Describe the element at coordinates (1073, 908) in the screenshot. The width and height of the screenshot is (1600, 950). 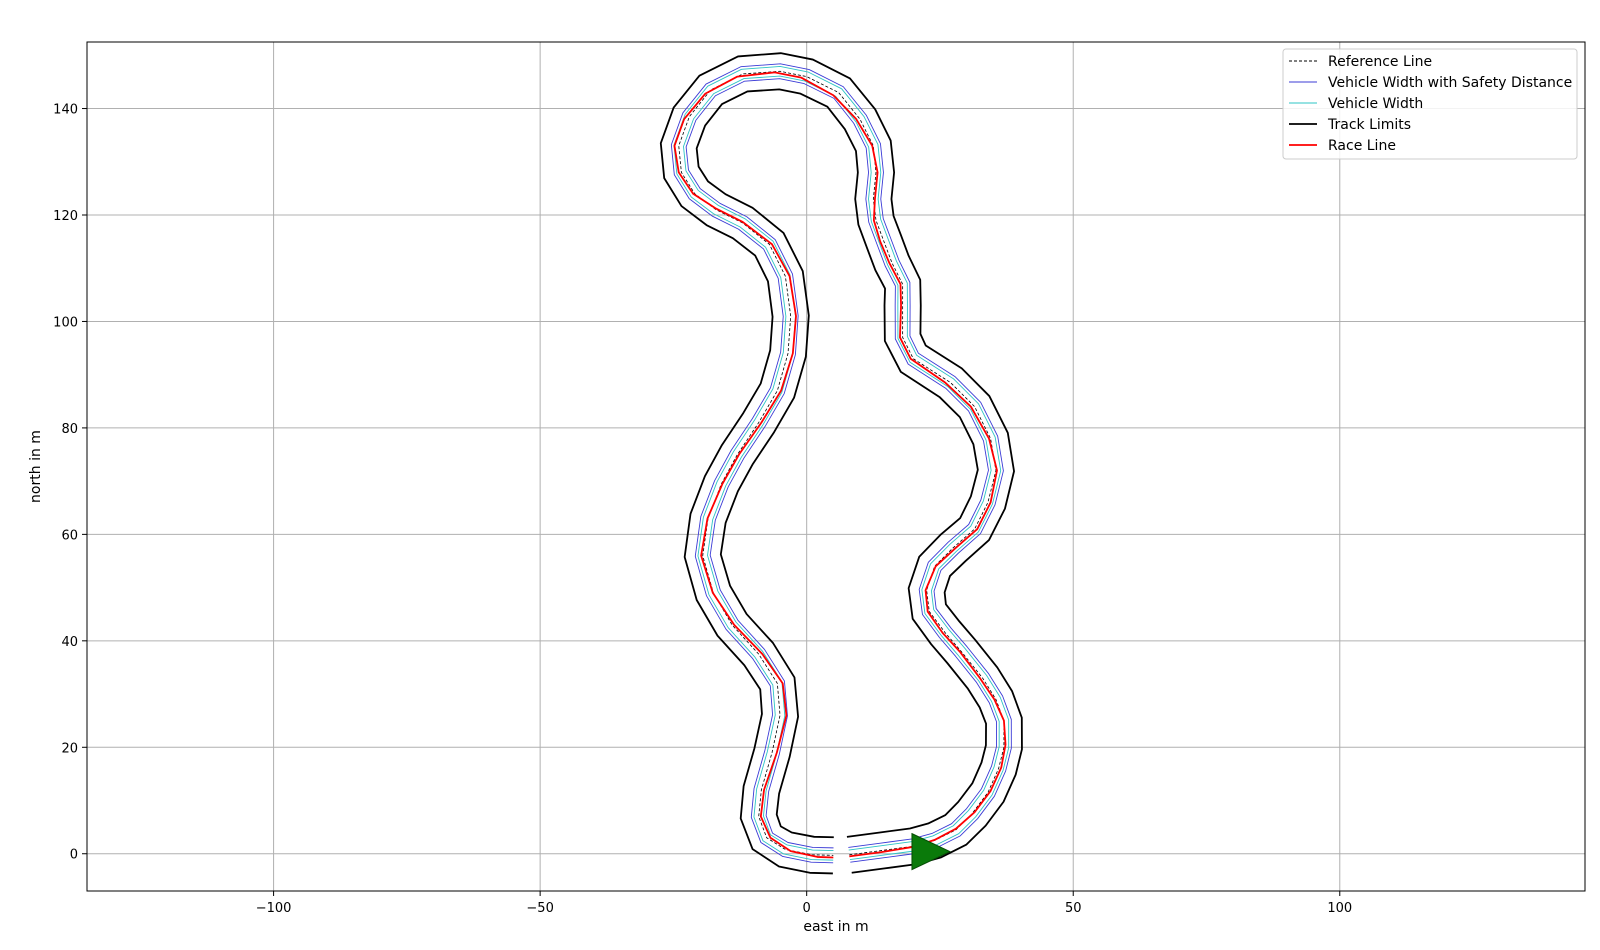
I see `x-tick-label: 50` at that location.